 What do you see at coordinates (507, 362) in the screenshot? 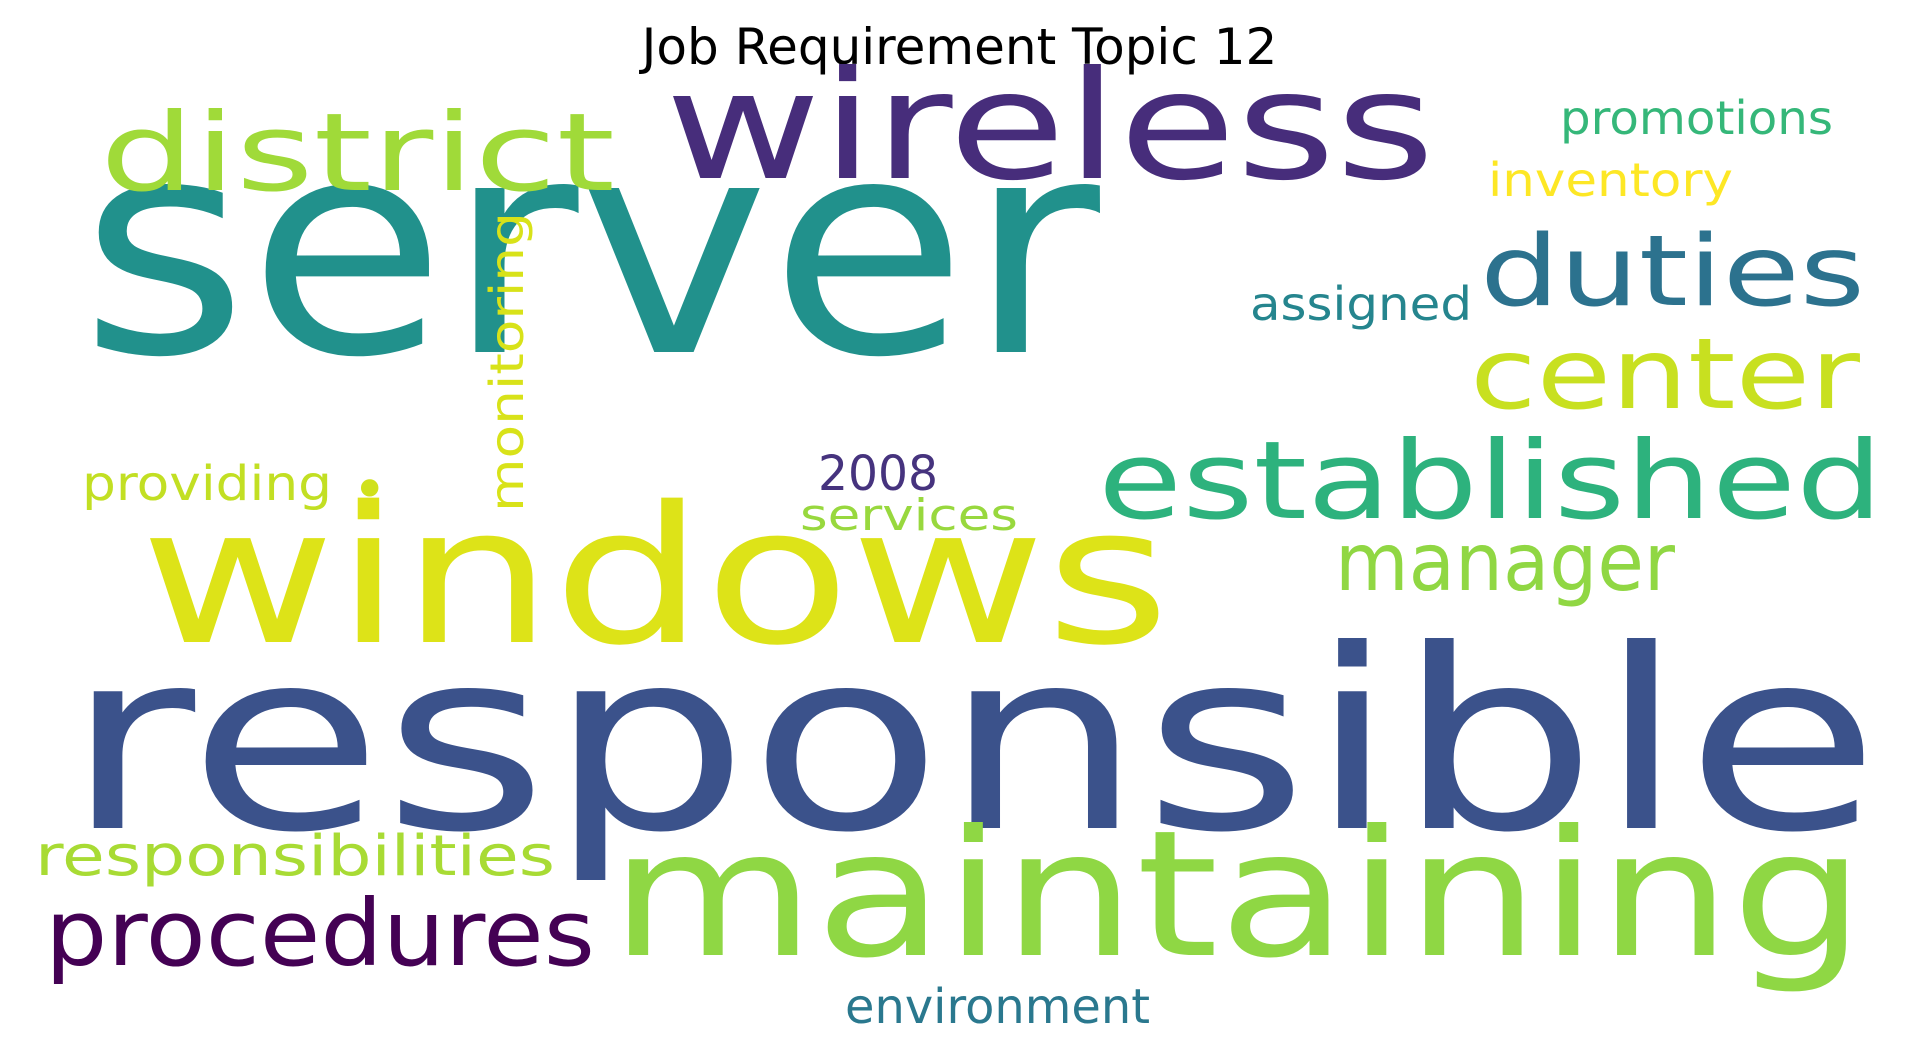
I see `word-monitoring: monitoring` at bounding box center [507, 362].